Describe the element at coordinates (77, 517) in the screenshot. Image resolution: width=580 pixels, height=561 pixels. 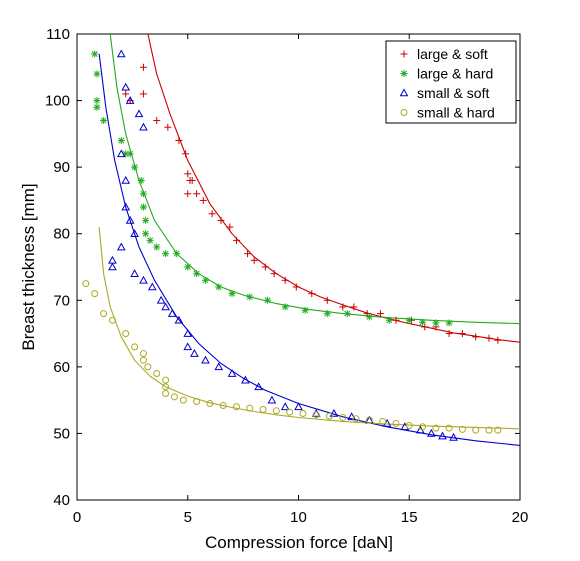
I see `x-tick-label: 0` at that location.